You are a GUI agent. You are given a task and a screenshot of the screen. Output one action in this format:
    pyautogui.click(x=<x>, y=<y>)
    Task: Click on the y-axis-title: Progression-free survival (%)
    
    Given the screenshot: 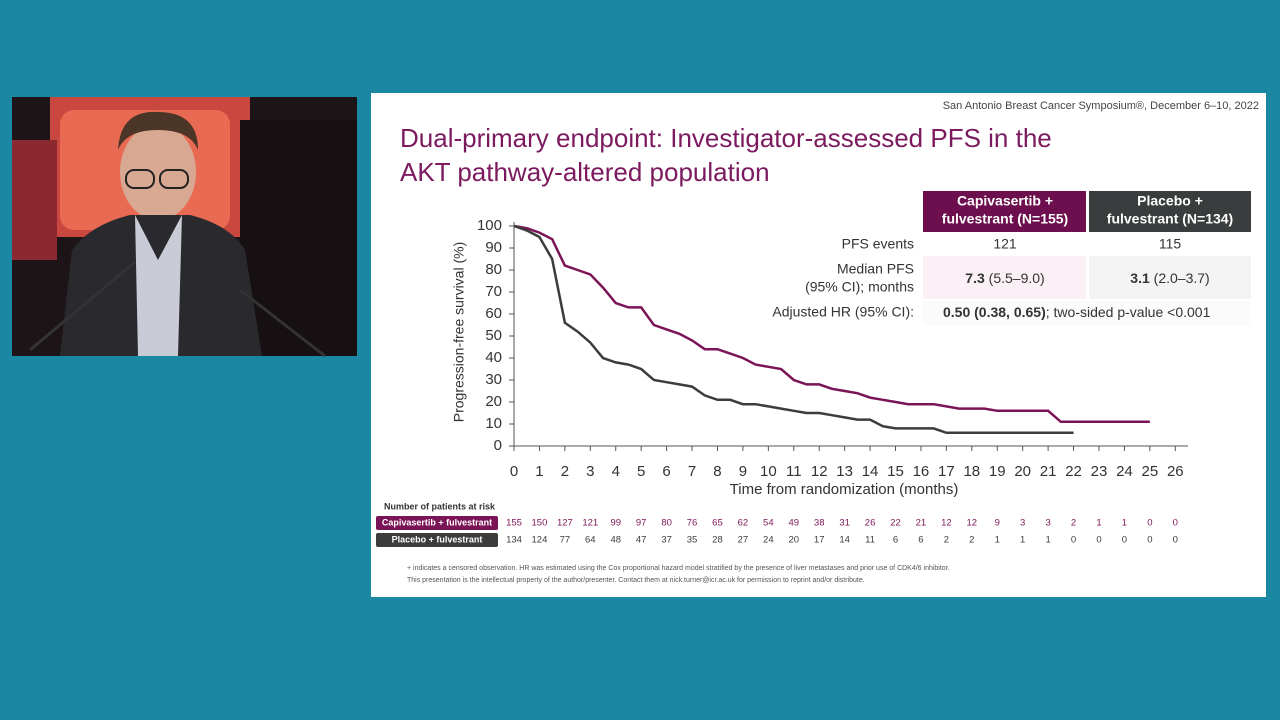 What is the action you would take?
    pyautogui.click(x=459, y=332)
    